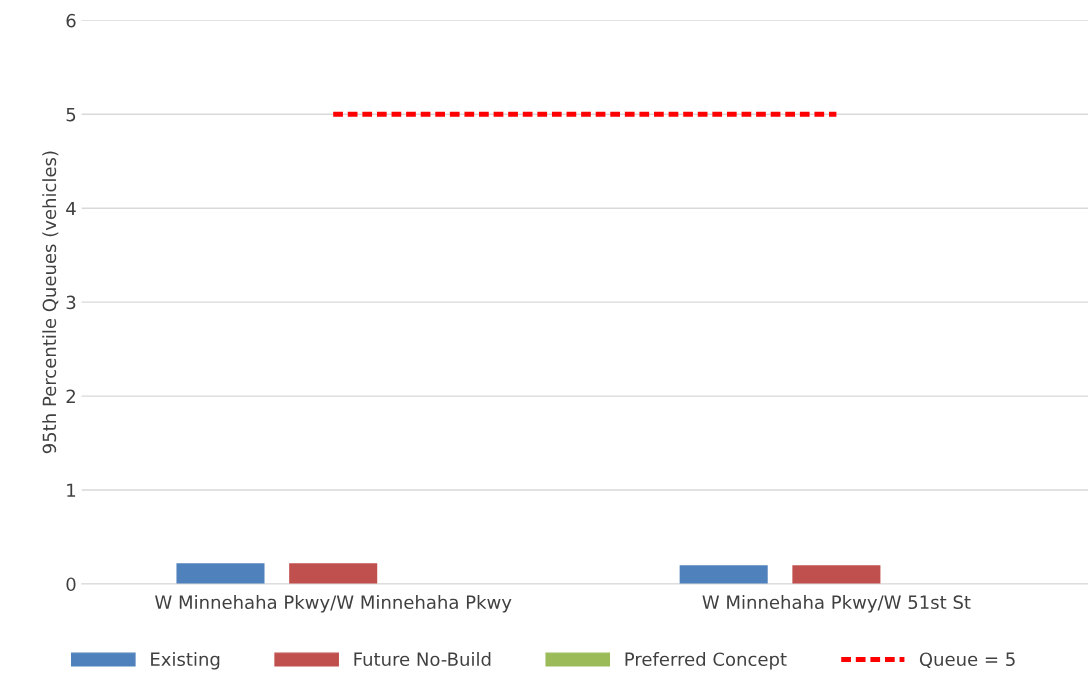 The width and height of the screenshot is (1088, 679). What do you see at coordinates (71, 208) in the screenshot?
I see `y-tick-label: 4` at bounding box center [71, 208].